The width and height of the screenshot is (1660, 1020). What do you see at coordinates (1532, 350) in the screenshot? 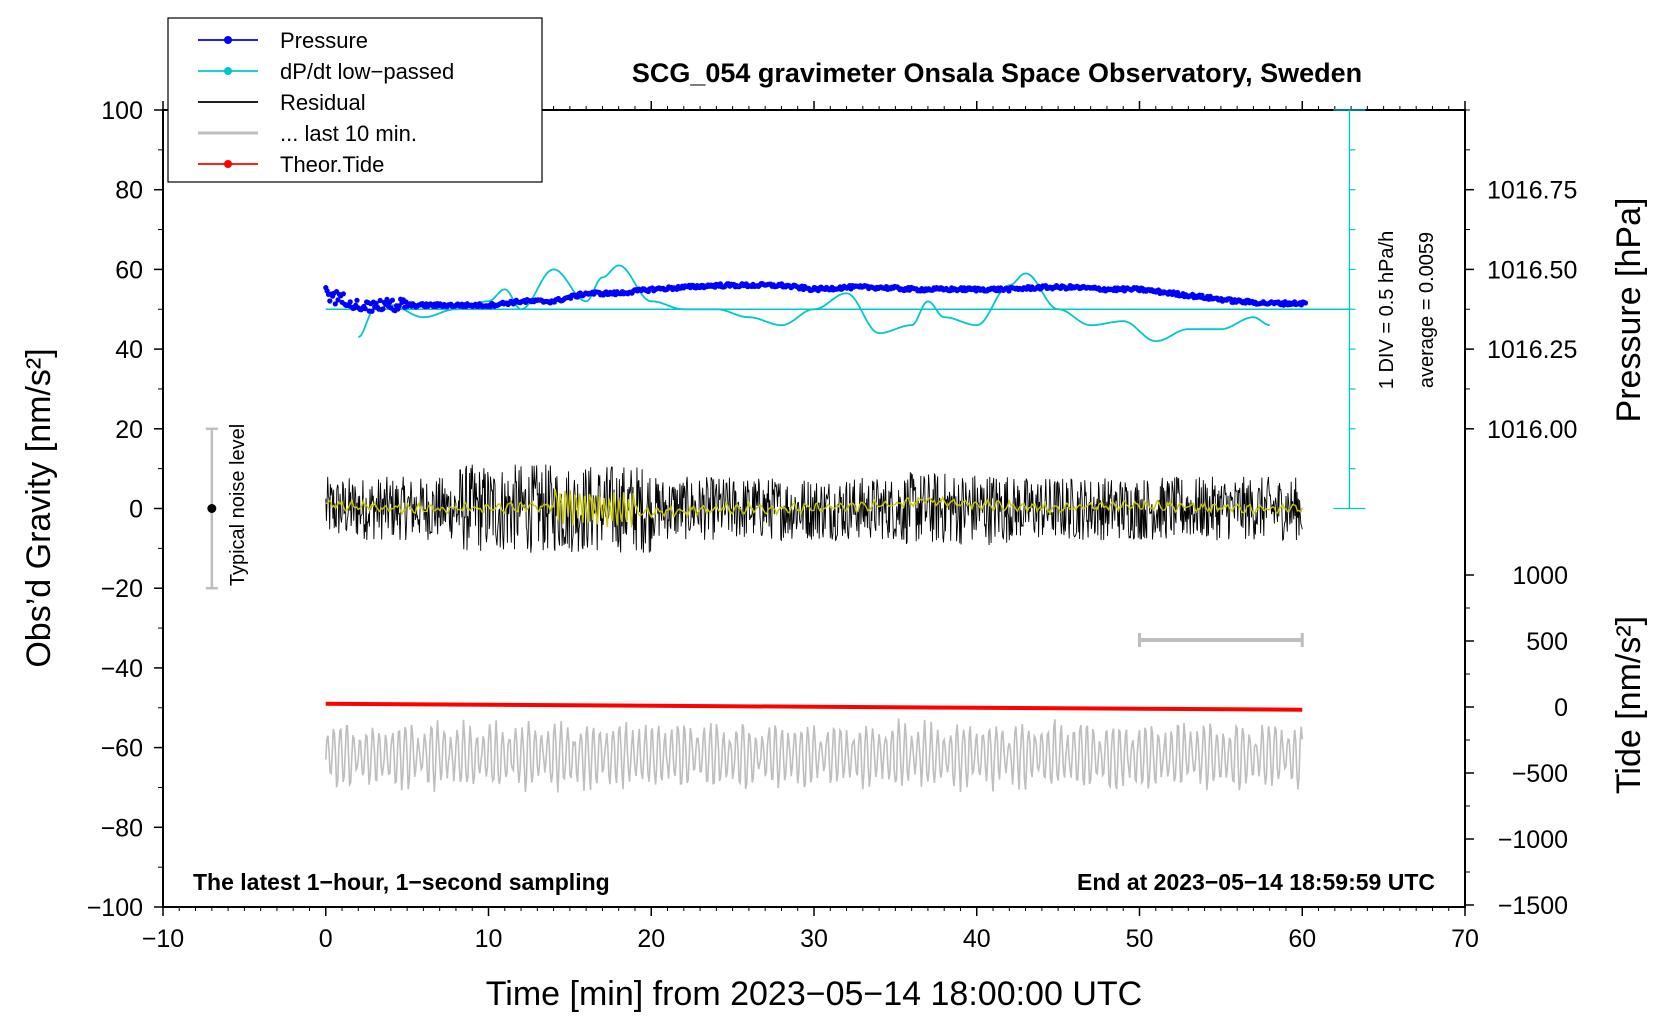
I see `pressure-tick-label: 1016.25` at bounding box center [1532, 350].